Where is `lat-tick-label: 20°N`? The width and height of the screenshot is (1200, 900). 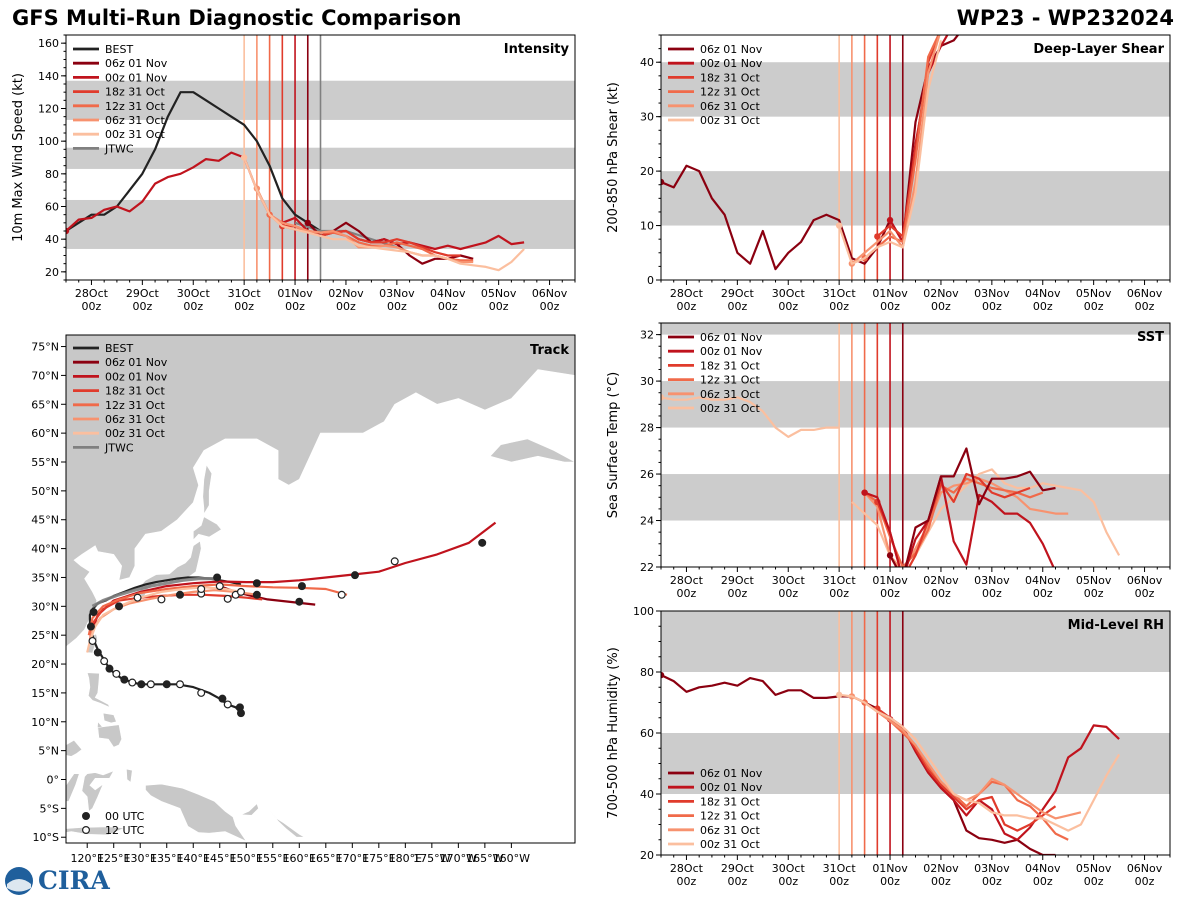
lat-tick-label: 20°N is located at coordinates (45, 664).